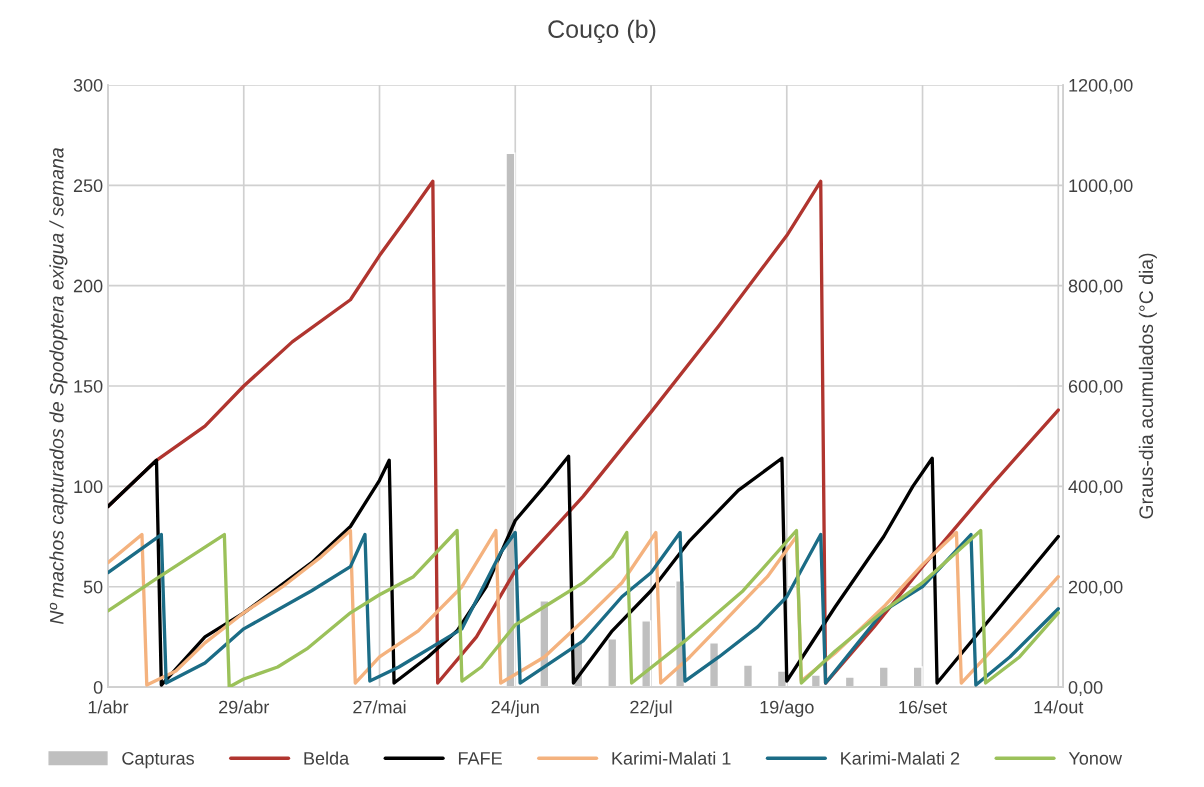  What do you see at coordinates (1059, 707) in the screenshot?
I see `x-tick-label: 14/out` at bounding box center [1059, 707].